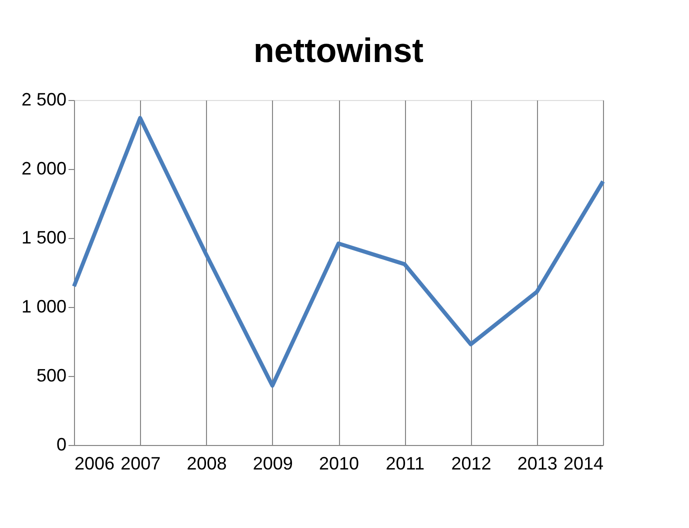 Image resolution: width=689 pixels, height=528 pixels. What do you see at coordinates (140, 464) in the screenshot?
I see `x-tick-label: 2007` at bounding box center [140, 464].